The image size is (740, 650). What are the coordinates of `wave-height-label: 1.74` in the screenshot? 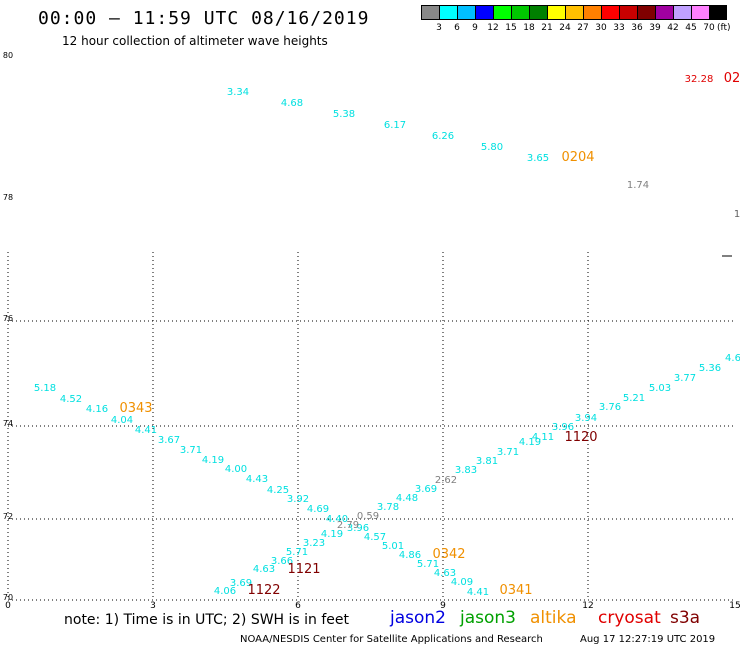 It's located at (638, 185).